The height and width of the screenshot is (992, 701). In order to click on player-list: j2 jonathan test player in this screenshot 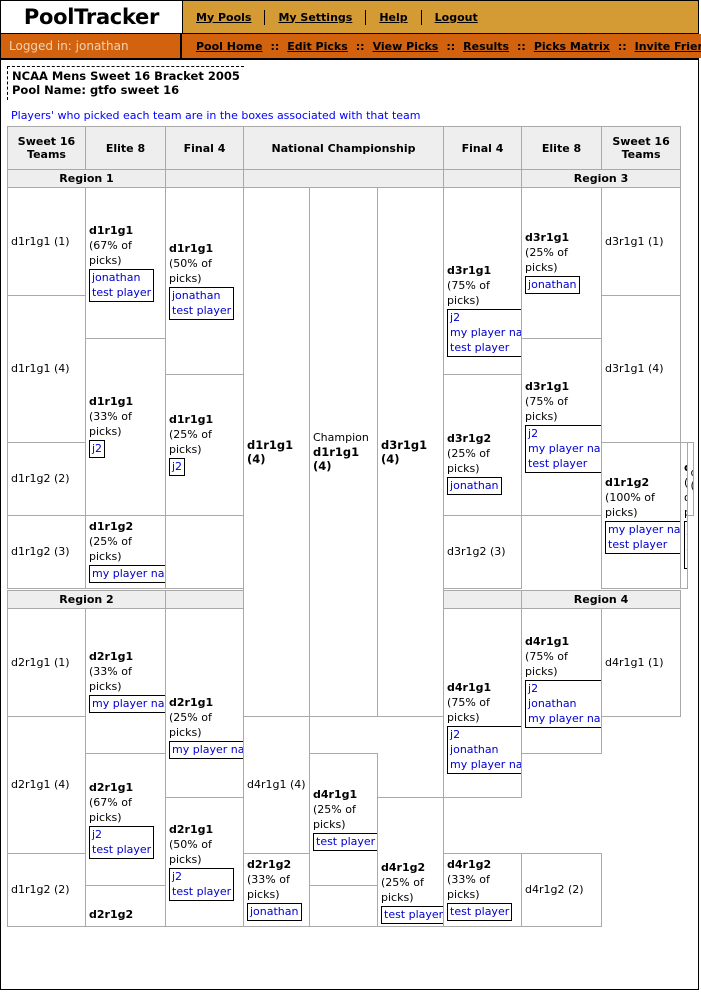, I will do `click(685, 545)`.